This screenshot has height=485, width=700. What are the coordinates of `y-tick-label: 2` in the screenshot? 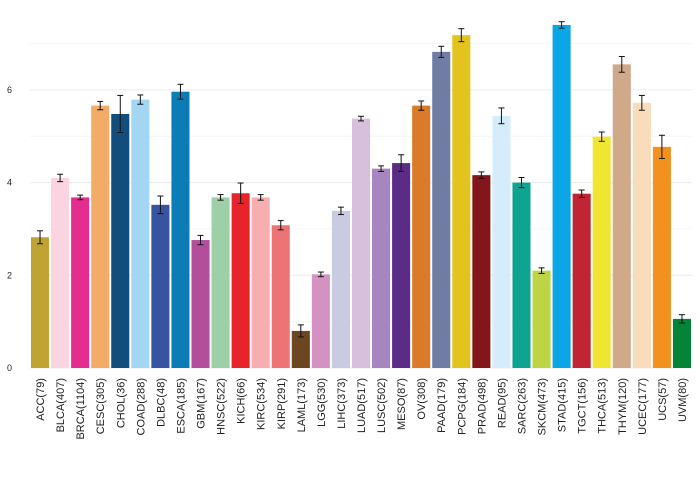 It's located at (9, 275).